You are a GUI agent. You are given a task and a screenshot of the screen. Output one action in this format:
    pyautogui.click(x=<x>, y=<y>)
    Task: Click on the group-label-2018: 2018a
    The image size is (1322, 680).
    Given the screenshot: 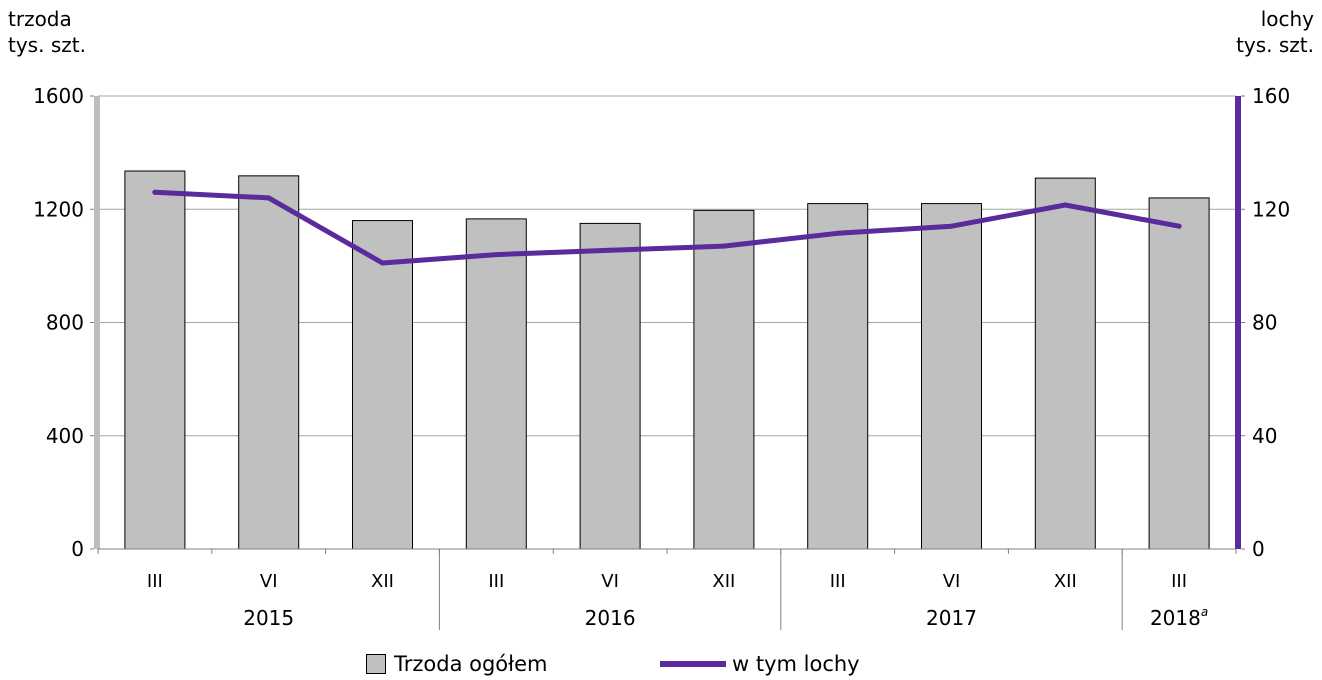 What is the action you would take?
    pyautogui.click(x=1179, y=617)
    